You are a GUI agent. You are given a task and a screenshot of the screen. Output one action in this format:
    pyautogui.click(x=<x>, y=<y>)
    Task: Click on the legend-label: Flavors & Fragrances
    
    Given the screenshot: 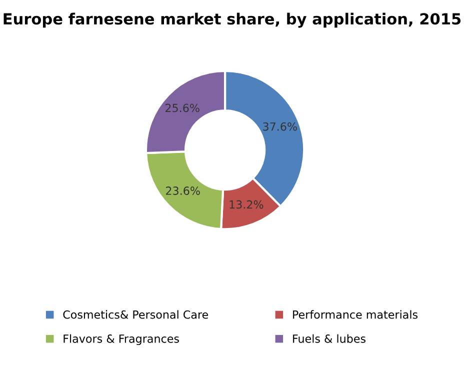 What is the action you would take?
    pyautogui.click(x=121, y=340)
    